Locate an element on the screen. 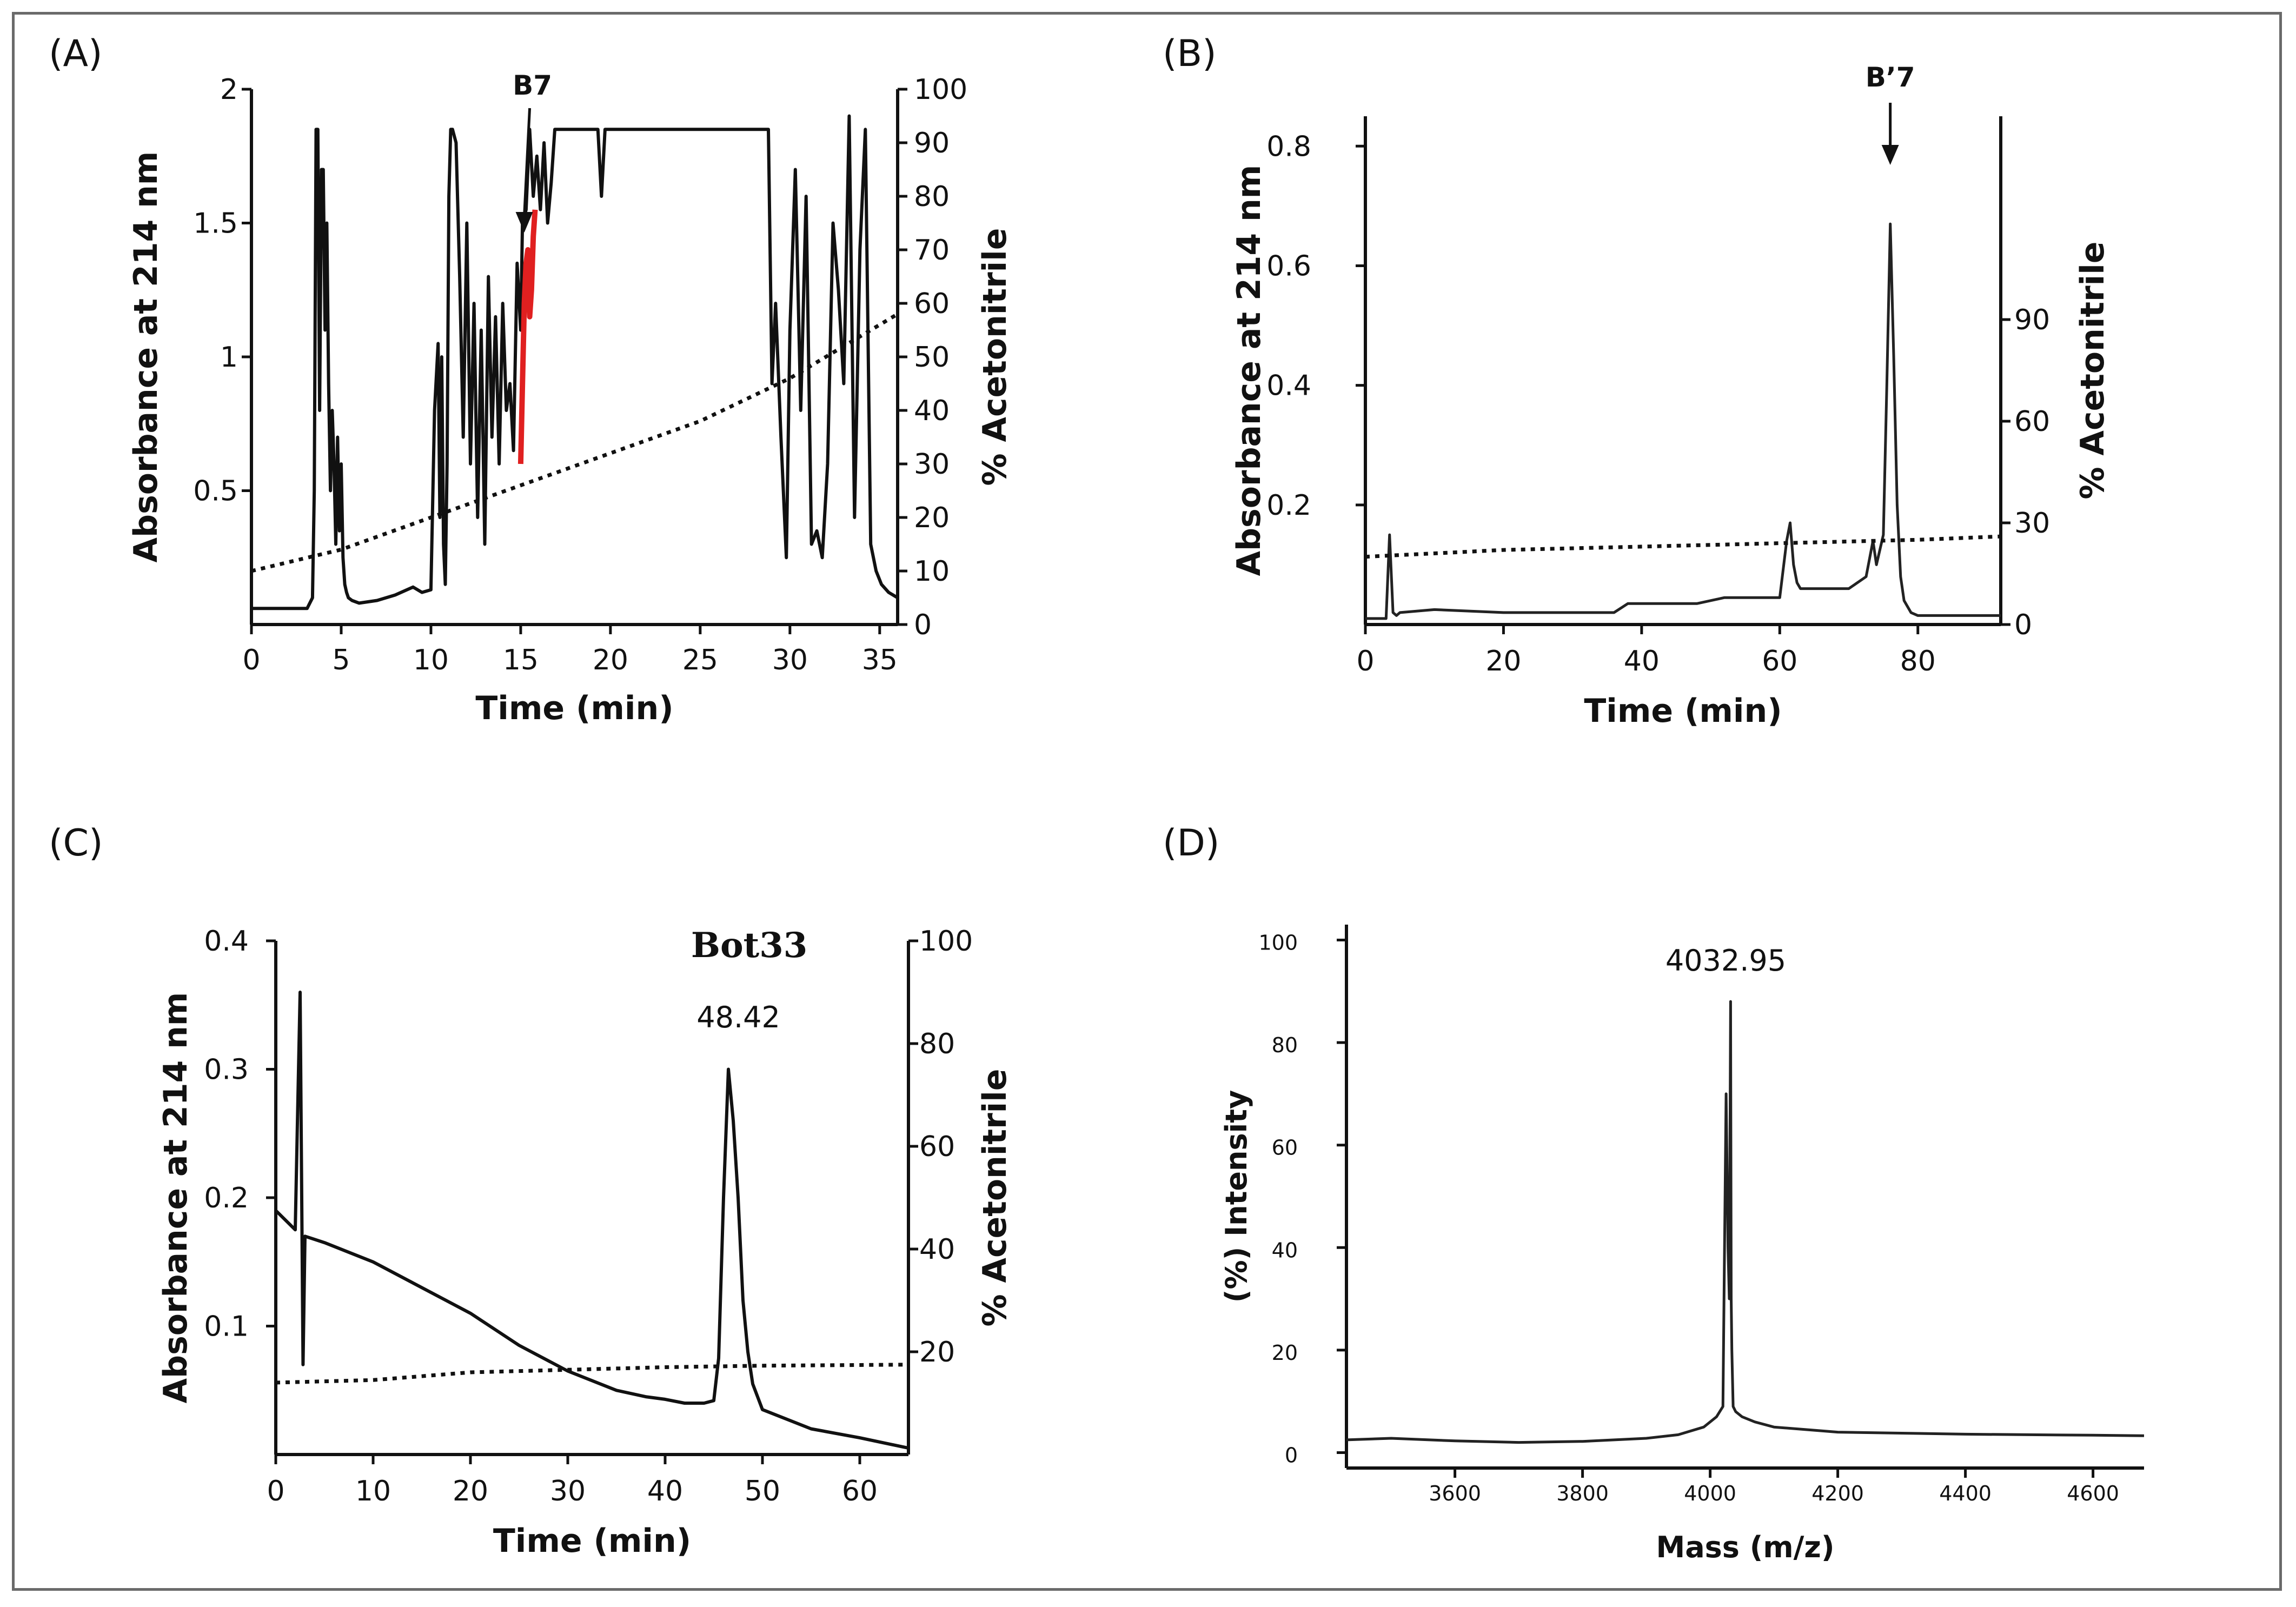 Image resolution: width=2296 pixels, height=1607 pixels. panel-label-a: (A) is located at coordinates (76, 53).